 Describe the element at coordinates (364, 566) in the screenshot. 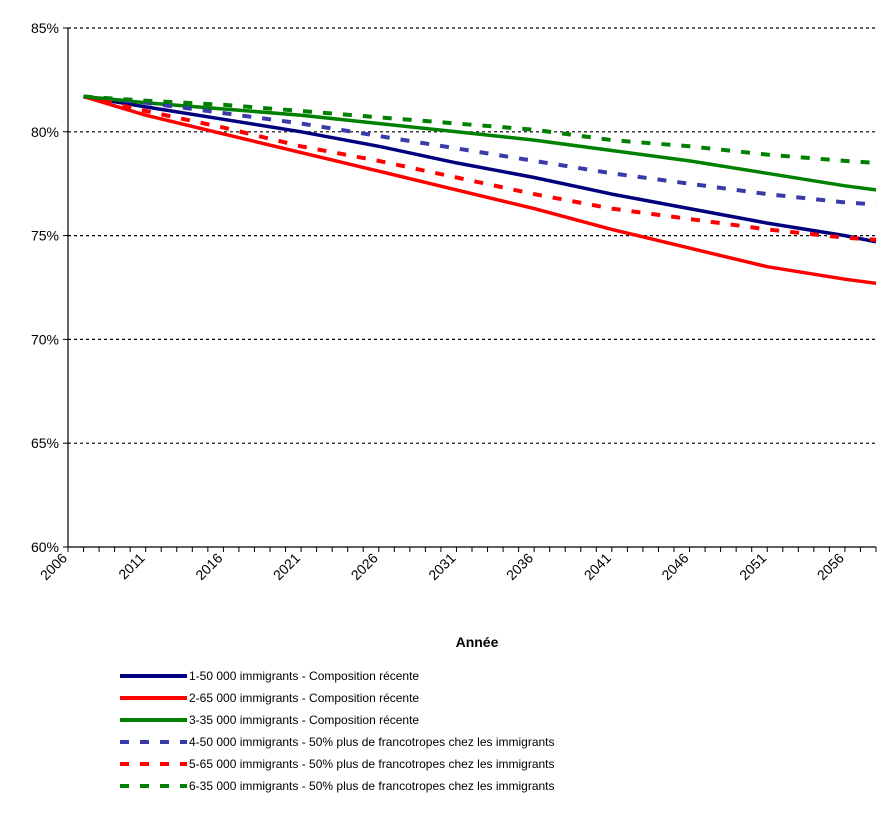

I see `x-tick-label: 2026` at that location.